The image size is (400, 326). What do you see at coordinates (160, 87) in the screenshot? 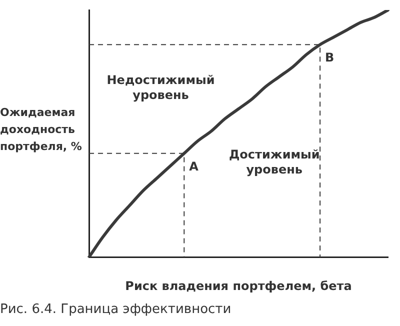
I see `annotation: Недостижимый уровень` at bounding box center [160, 87].